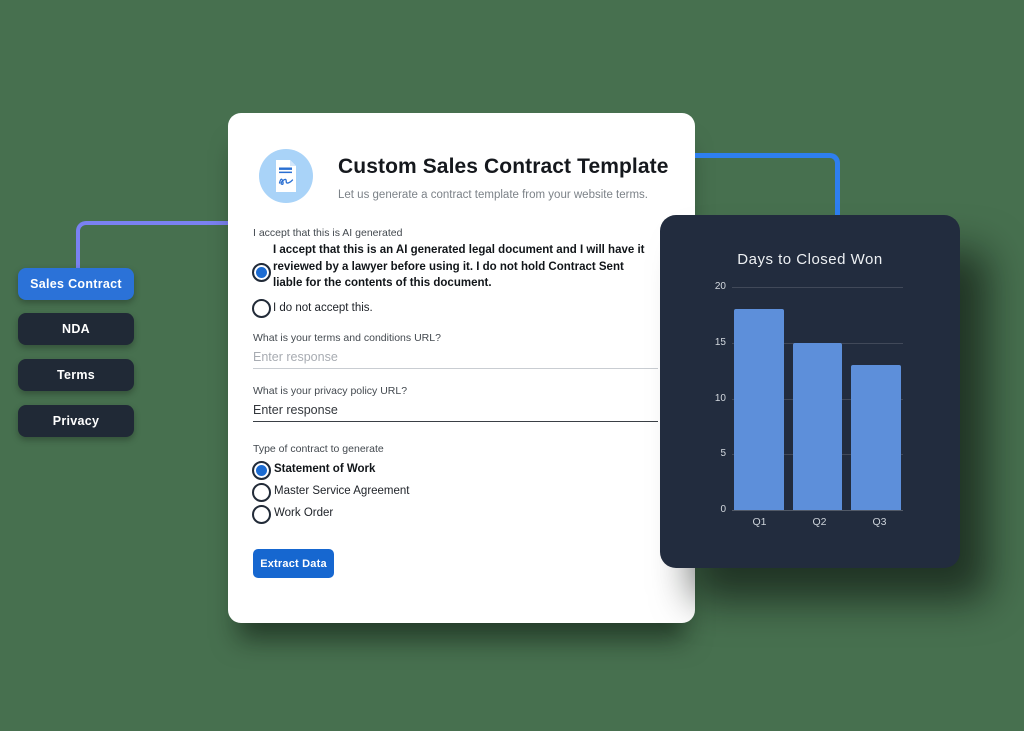 Image resolution: width=1024 pixels, height=731 pixels. I want to click on chart-x-labels: Q1 Q2 Q3, so click(819, 522).